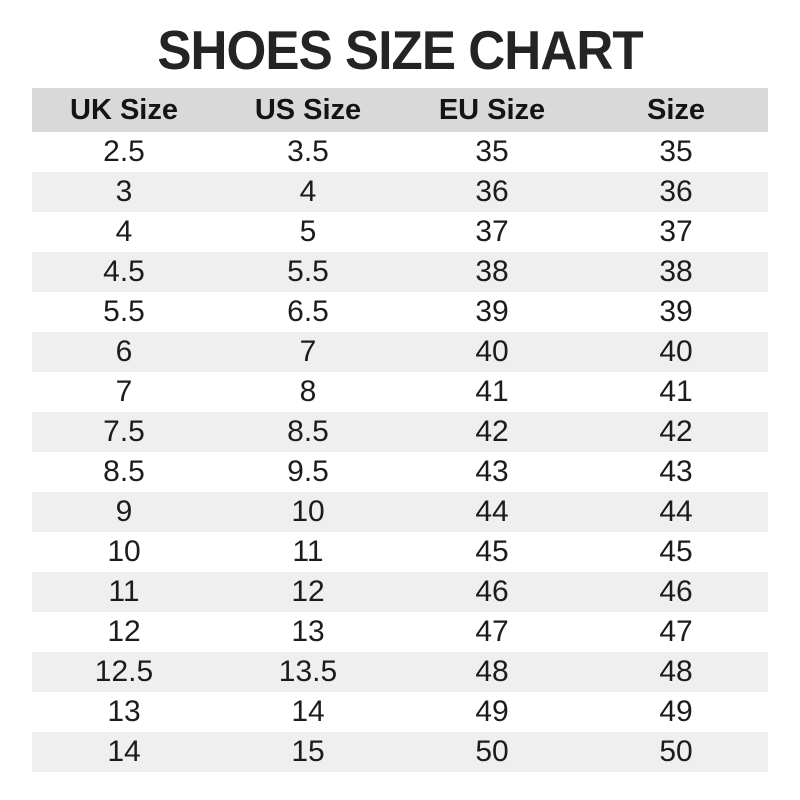  Describe the element at coordinates (308, 751) in the screenshot. I see `table-cell: 15` at that location.